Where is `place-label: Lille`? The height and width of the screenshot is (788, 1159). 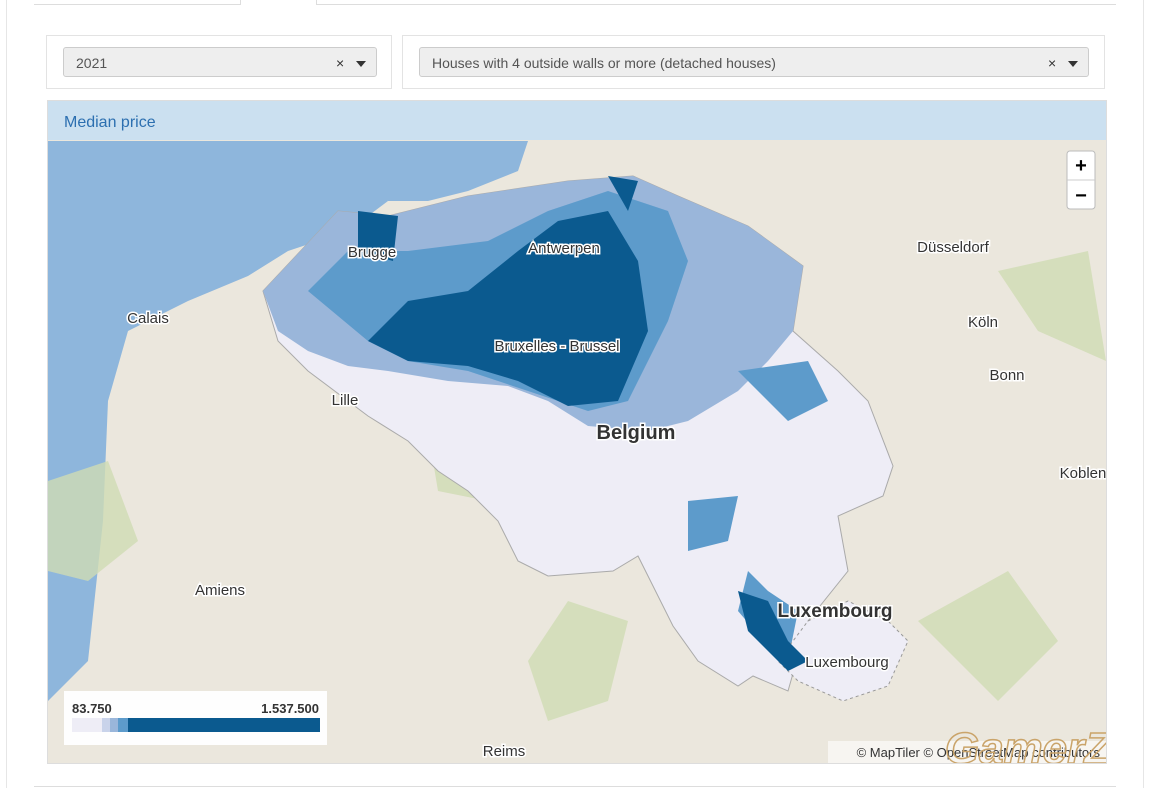 place-label: Lille is located at coordinates (345, 400).